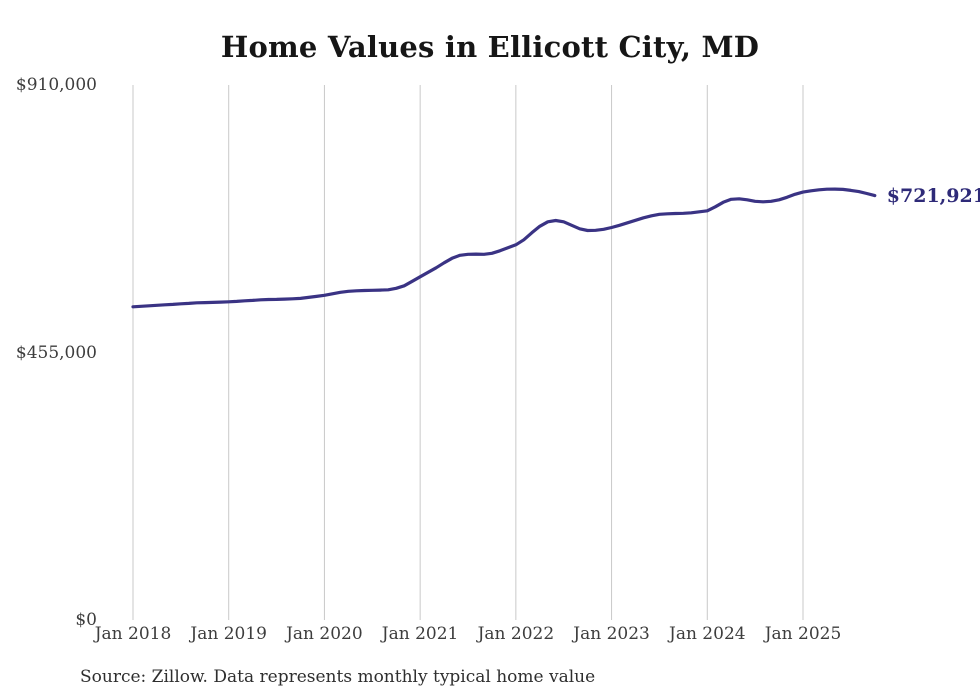 Image resolution: width=980 pixels, height=699 pixels. What do you see at coordinates (420, 634) in the screenshot?
I see `x-tick-label-jan-2021: Jan 2021` at bounding box center [420, 634].